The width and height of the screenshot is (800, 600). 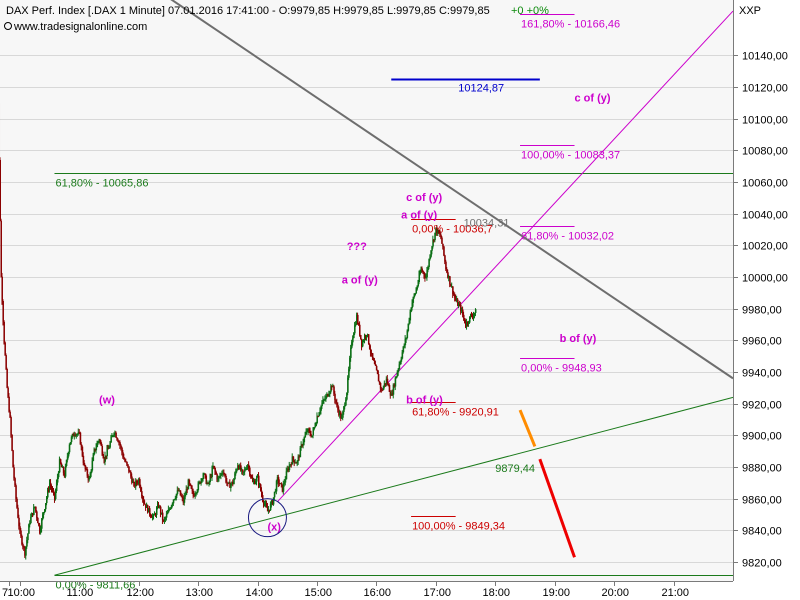 What do you see at coordinates (8, 26) in the screenshot?
I see `copyright-icon` at bounding box center [8, 26].